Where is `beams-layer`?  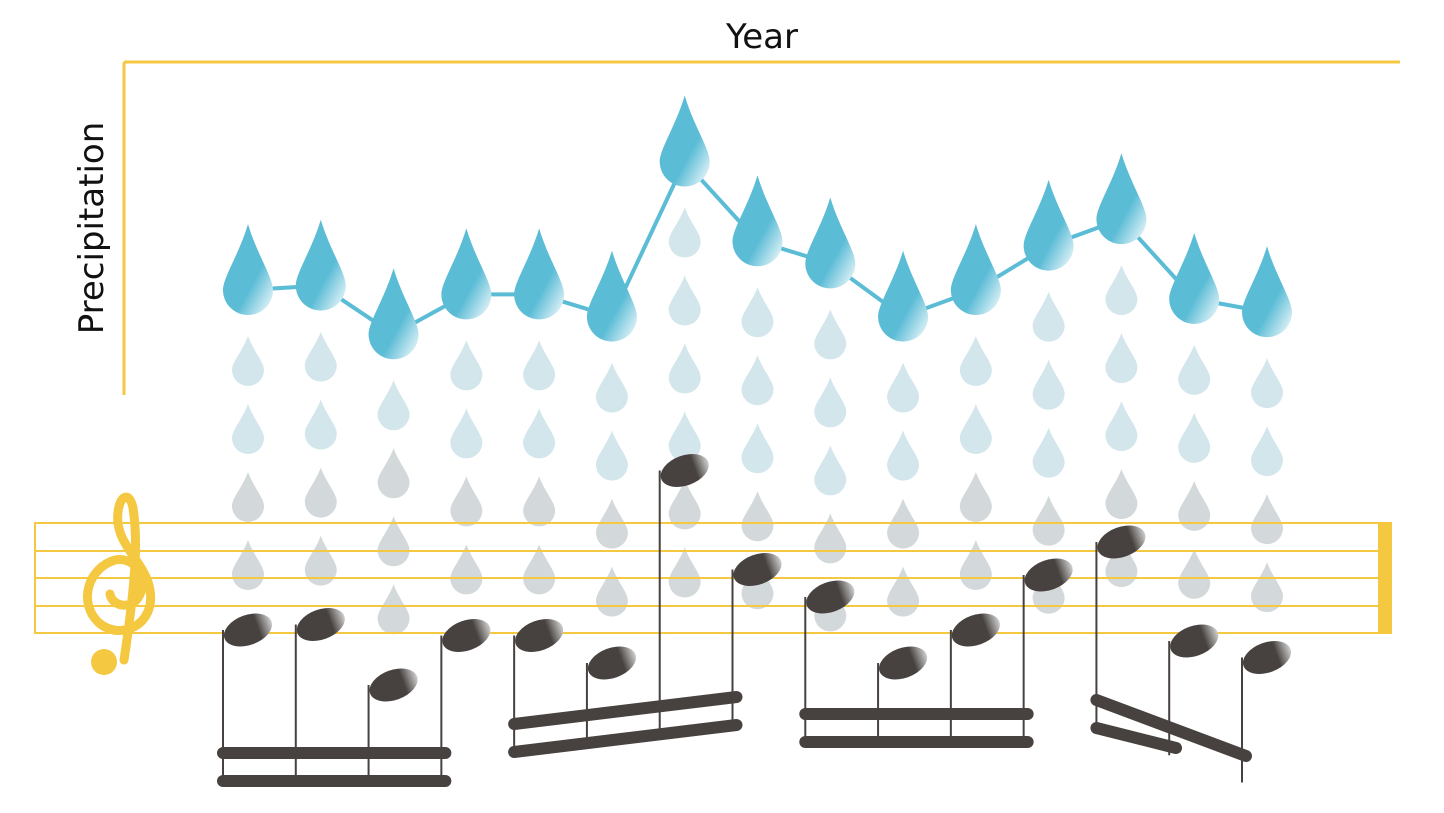
beams-layer is located at coordinates (734, 739).